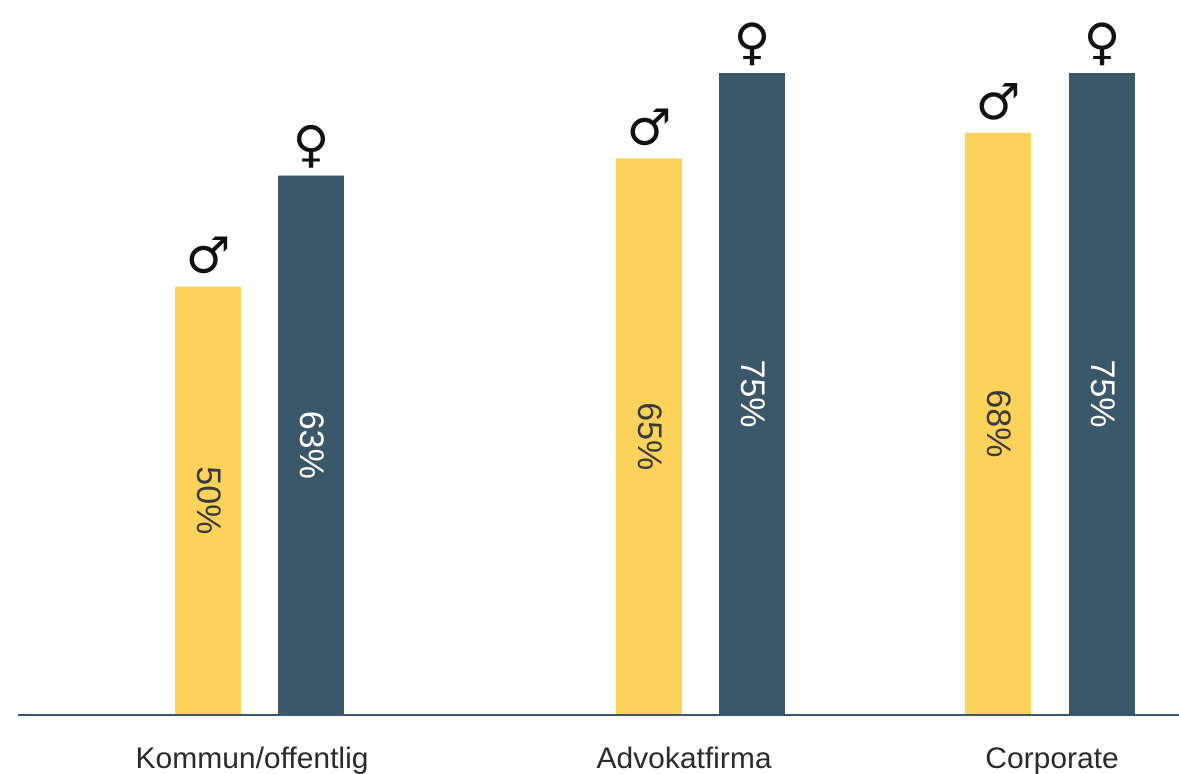  What do you see at coordinates (752, 42) in the screenshot?
I see `female-symbol-icon-advokatfirma: ♀` at bounding box center [752, 42].